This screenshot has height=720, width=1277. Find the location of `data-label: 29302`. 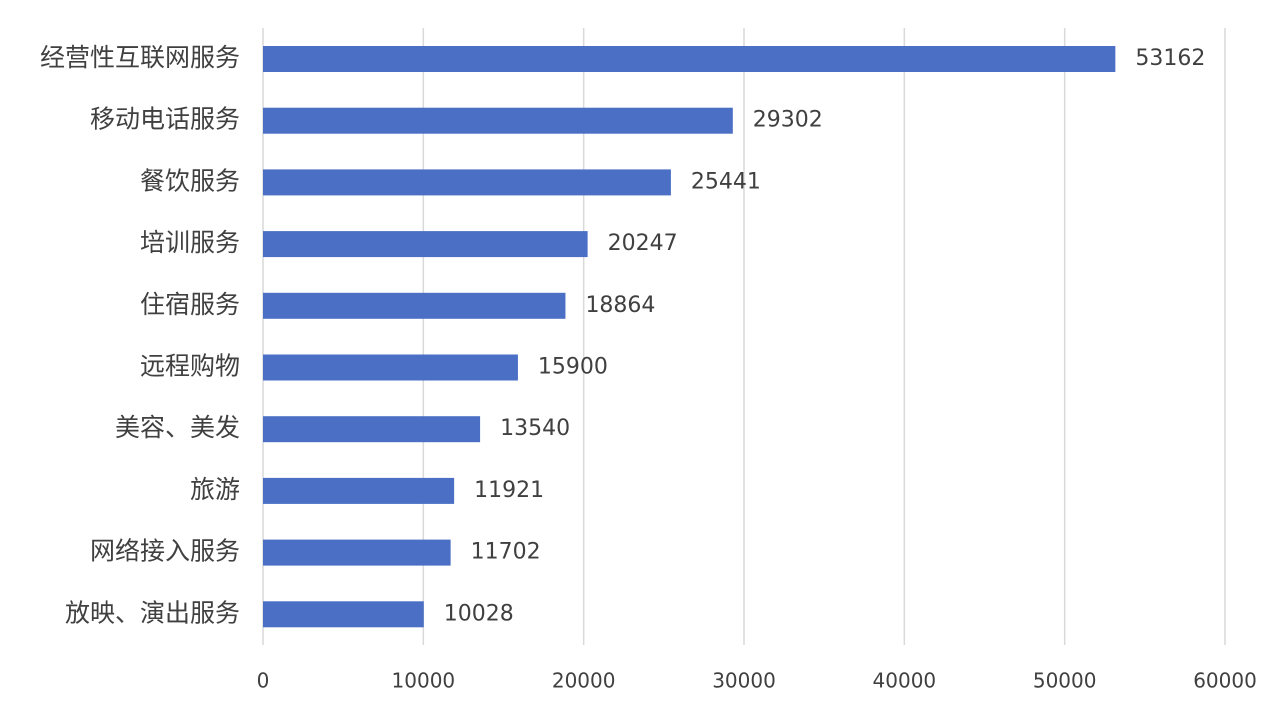

data-label: 29302 is located at coordinates (788, 120).